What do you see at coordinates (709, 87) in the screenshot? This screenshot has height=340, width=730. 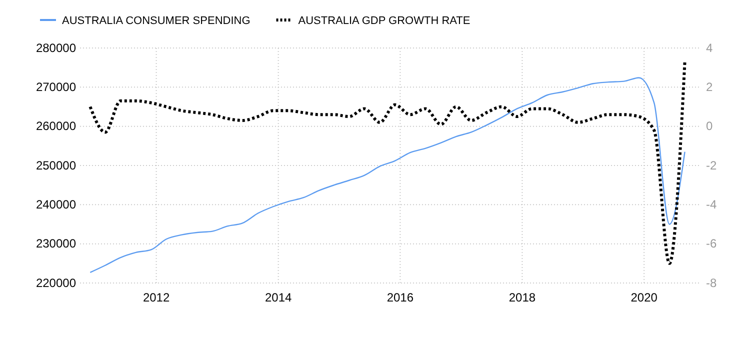 I see `y2-tick-label: 2` at bounding box center [709, 87].